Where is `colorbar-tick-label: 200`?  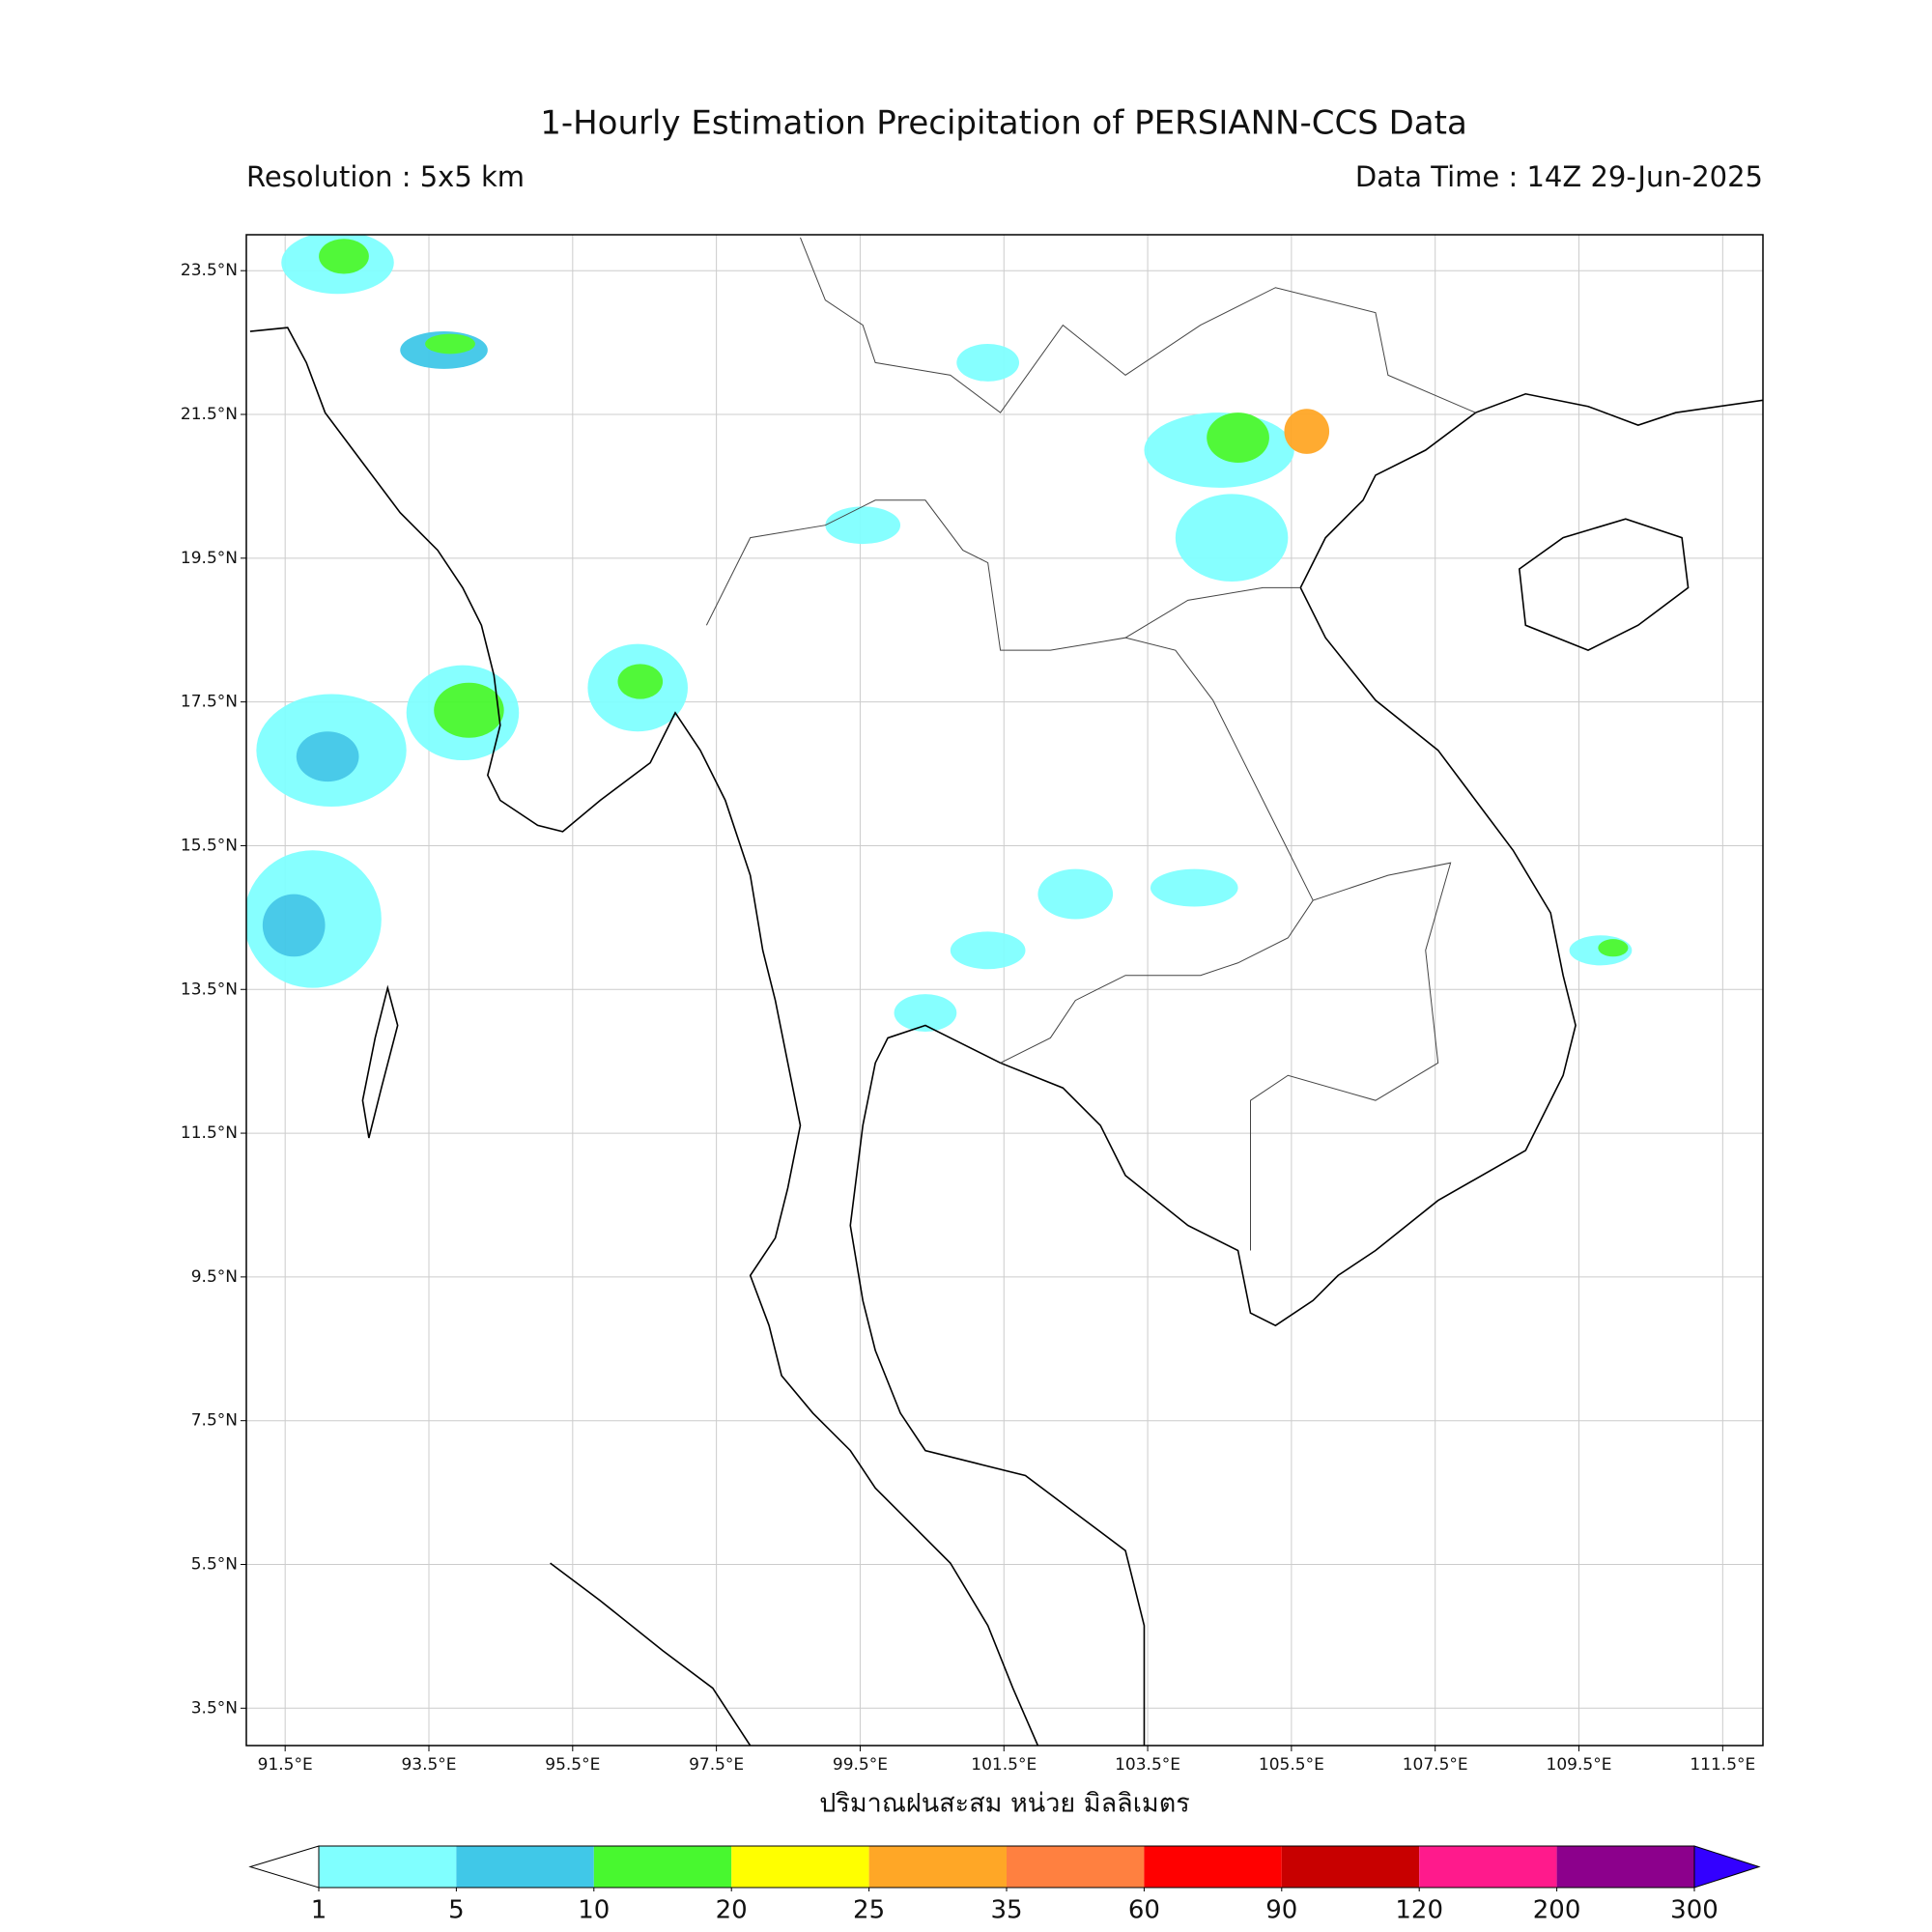 colorbar-tick-label: 200 is located at coordinates (1557, 1910).